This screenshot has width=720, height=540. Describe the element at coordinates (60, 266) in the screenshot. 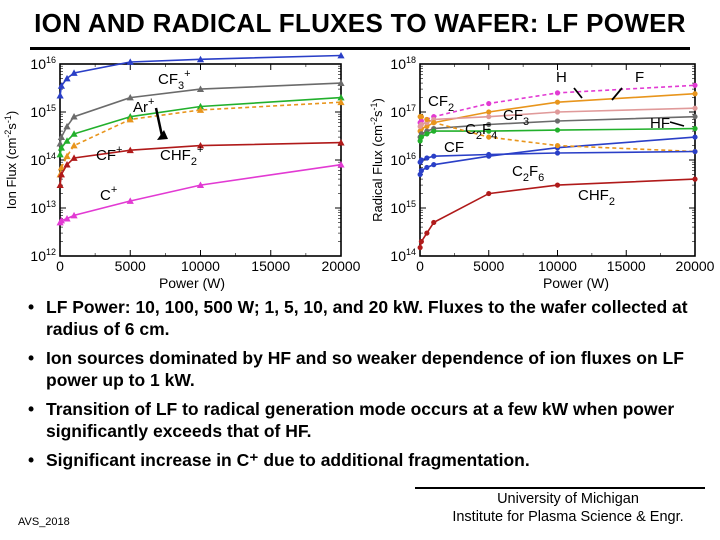

I see `x-tick-label: 0` at that location.